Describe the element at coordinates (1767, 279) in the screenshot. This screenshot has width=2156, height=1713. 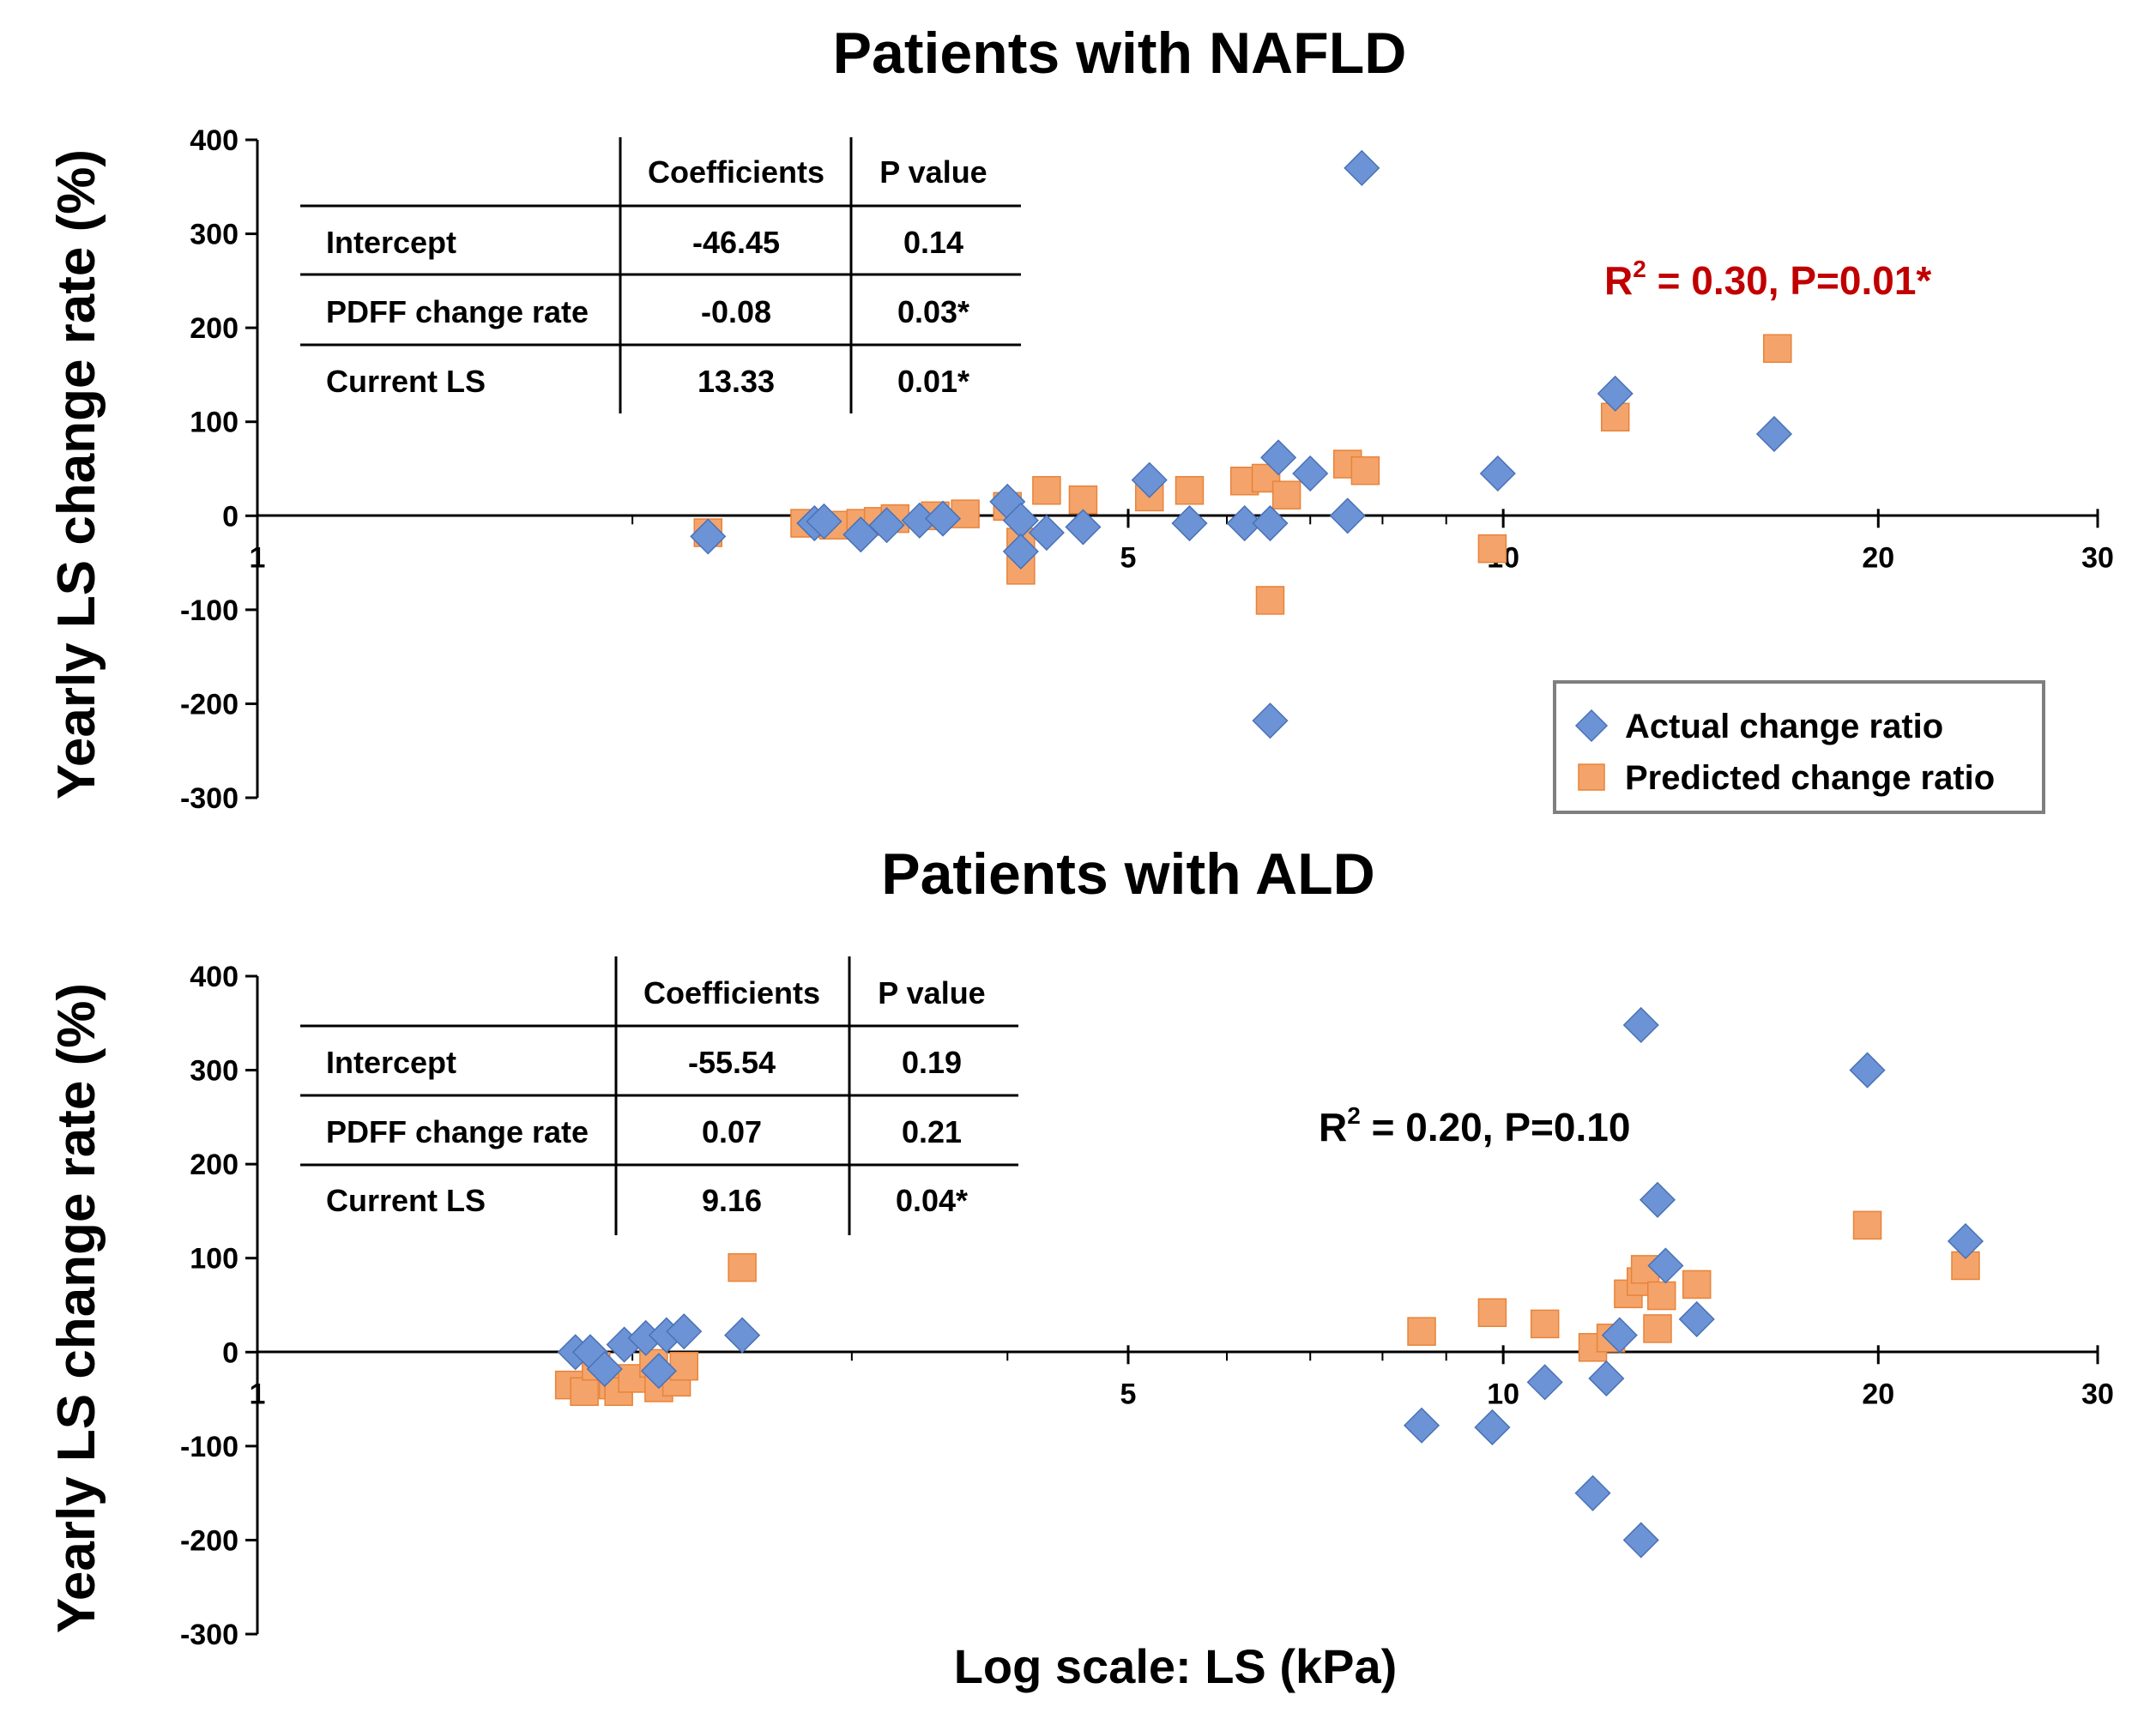
I see `regression-stat: R2 = 0.30, P=0.01*` at that location.